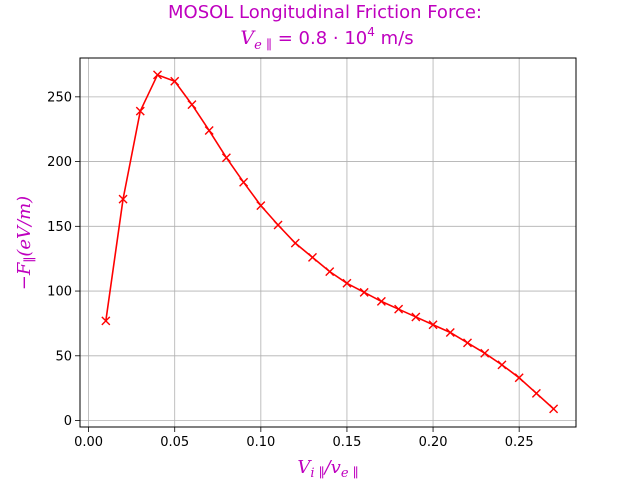  I want to click on y-axis-label-rest: (eV/m), so click(24, 226).